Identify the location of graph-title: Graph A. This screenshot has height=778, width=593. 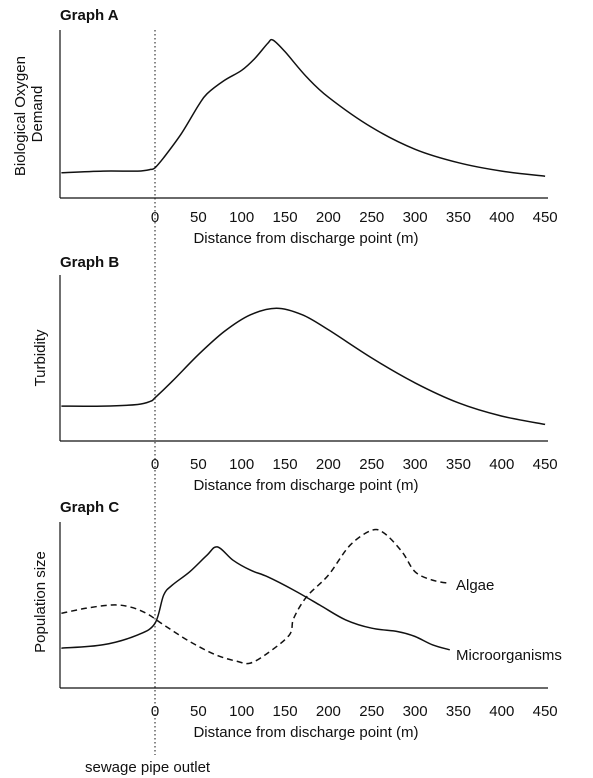
(89, 15).